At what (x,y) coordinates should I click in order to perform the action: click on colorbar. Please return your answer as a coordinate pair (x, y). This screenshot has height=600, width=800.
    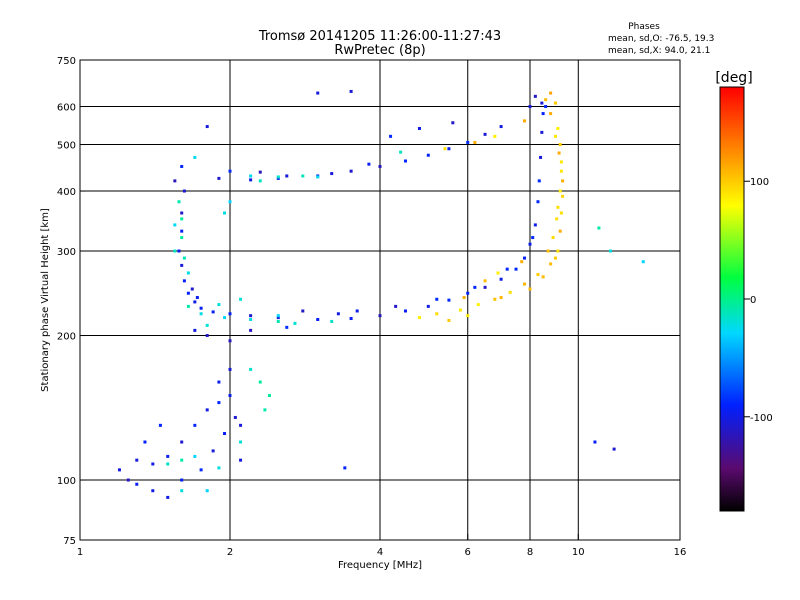
    Looking at the image, I should click on (732, 299).